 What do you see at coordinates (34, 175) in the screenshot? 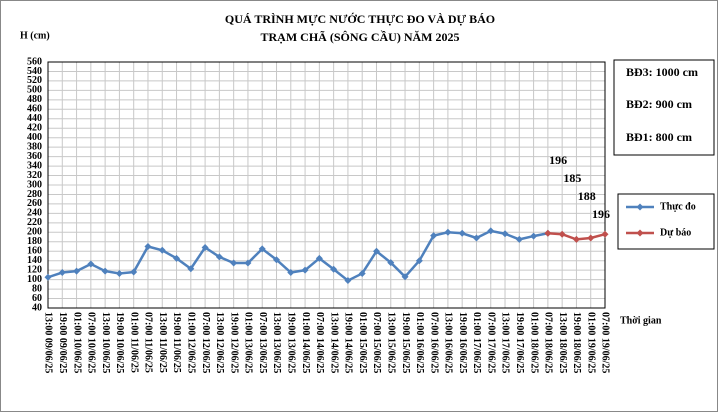
I see `y-tick-label: 320` at bounding box center [34, 175].